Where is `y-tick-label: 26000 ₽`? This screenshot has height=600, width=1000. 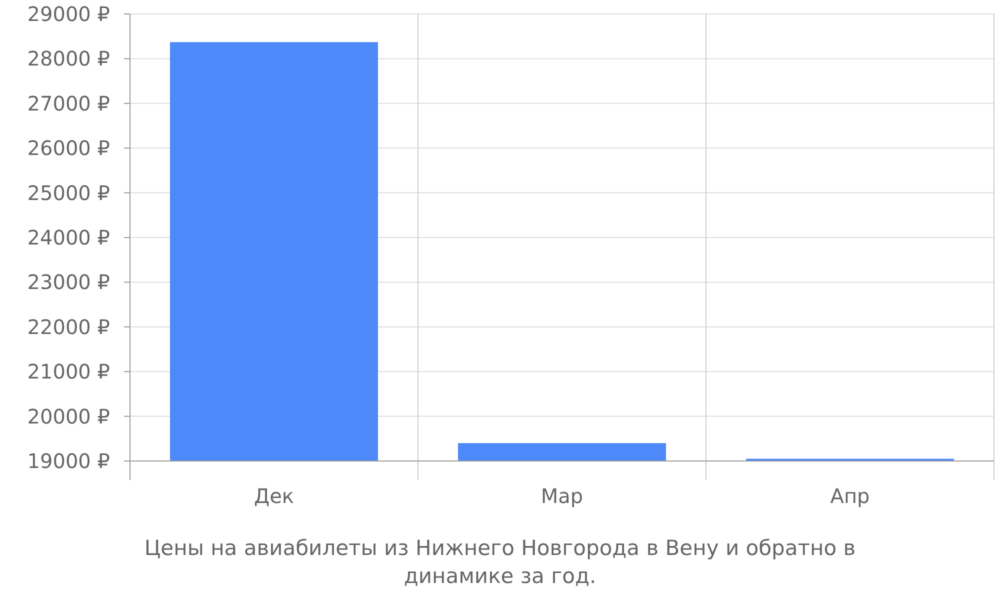 y-tick-label: 26000 ₽ is located at coordinates (68, 148).